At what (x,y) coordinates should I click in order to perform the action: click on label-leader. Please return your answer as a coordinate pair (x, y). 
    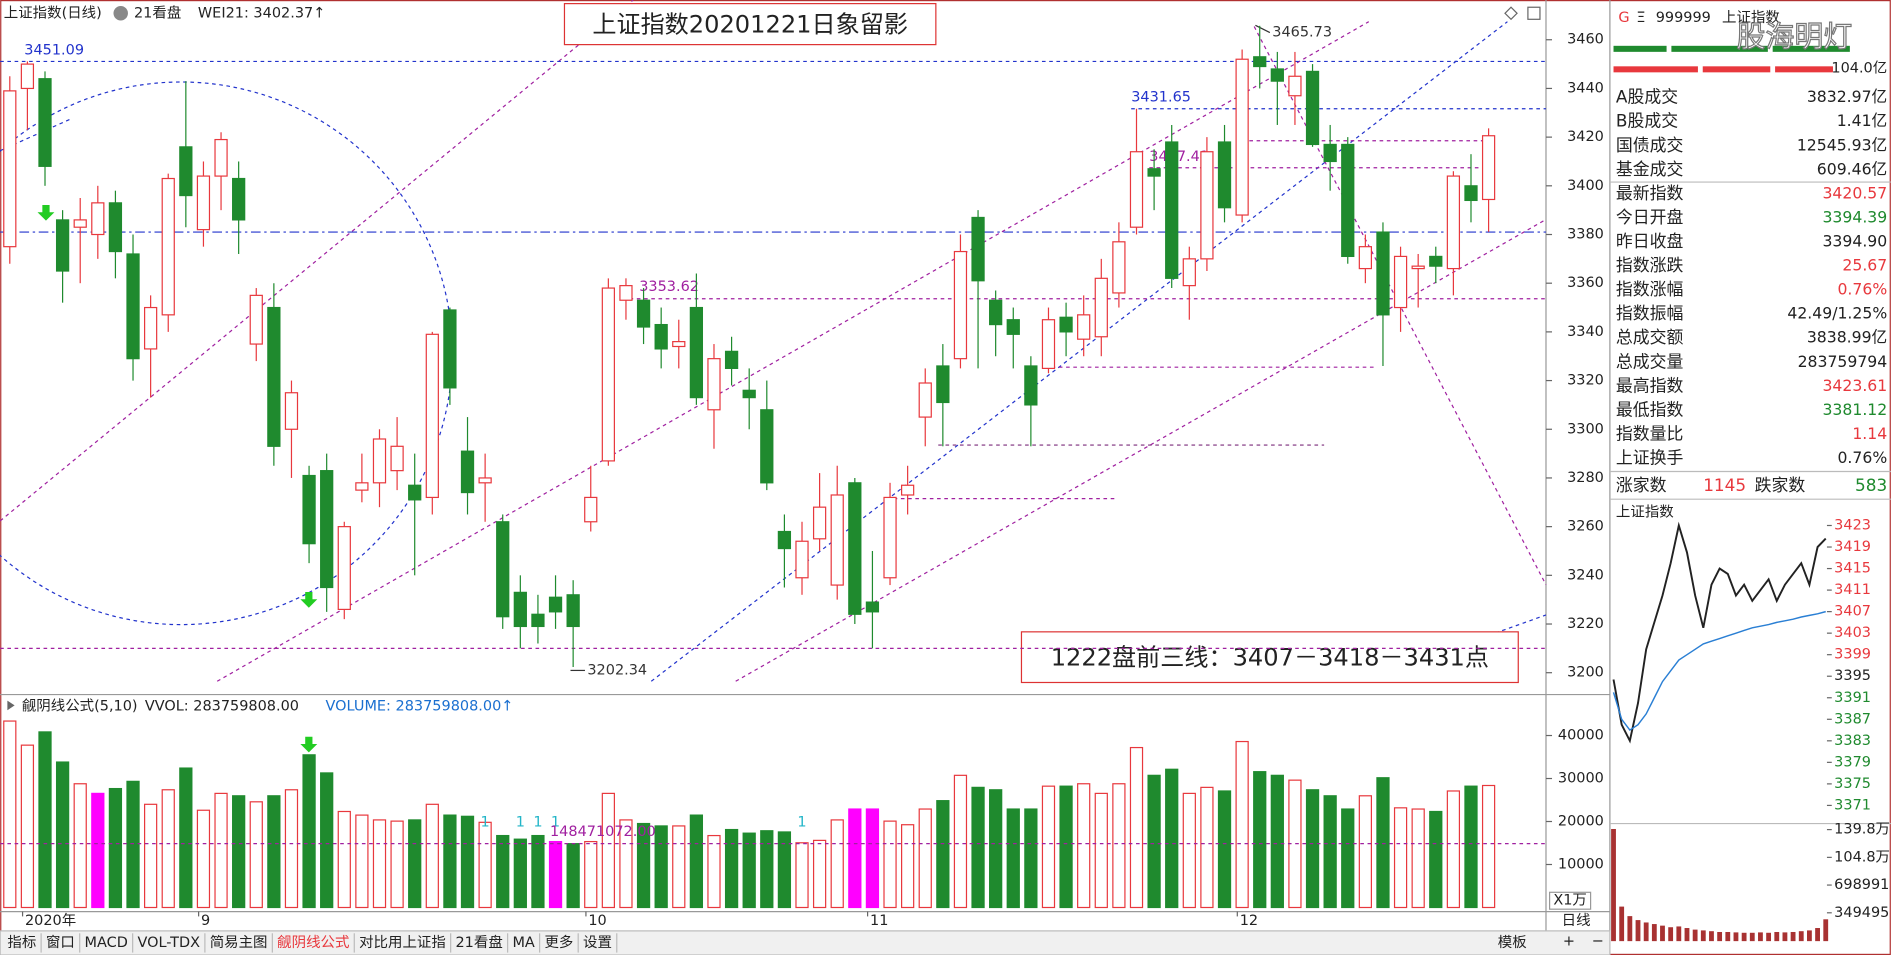
    Looking at the image, I should click on (1263, 29).